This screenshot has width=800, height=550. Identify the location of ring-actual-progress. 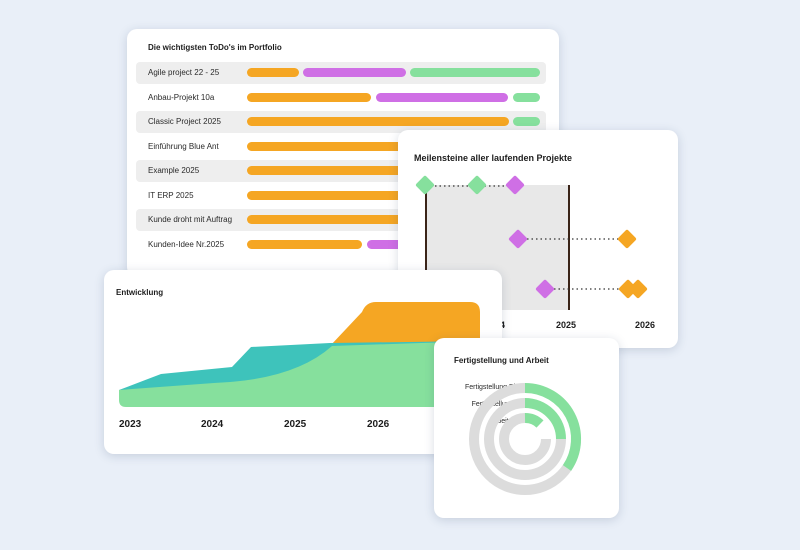
(545, 419).